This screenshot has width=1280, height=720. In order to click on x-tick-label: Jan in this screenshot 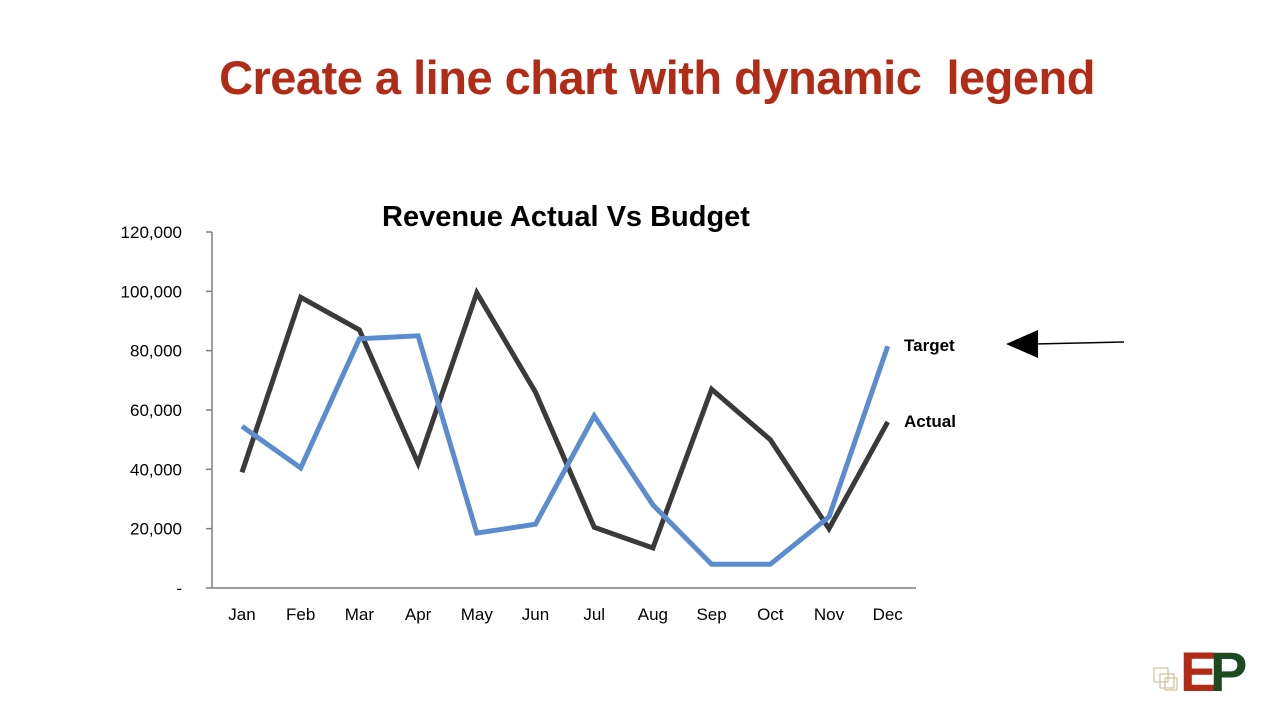, I will do `click(241, 614)`.